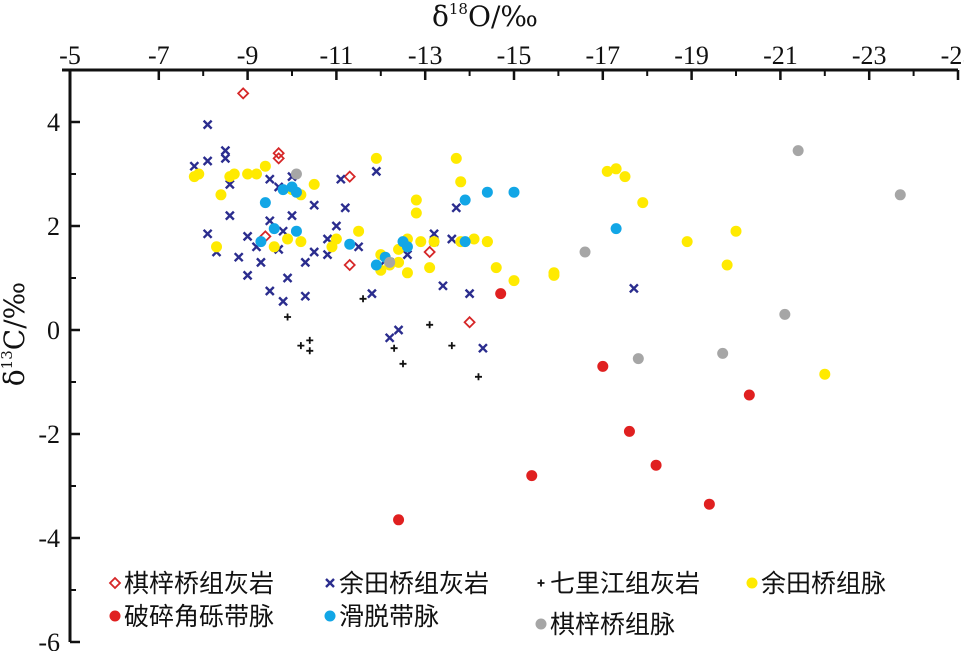 Image resolution: width=964 pixels, height=651 pixels. Describe the element at coordinates (53, 330) in the screenshot. I see `y-tick-label: 0` at that location.